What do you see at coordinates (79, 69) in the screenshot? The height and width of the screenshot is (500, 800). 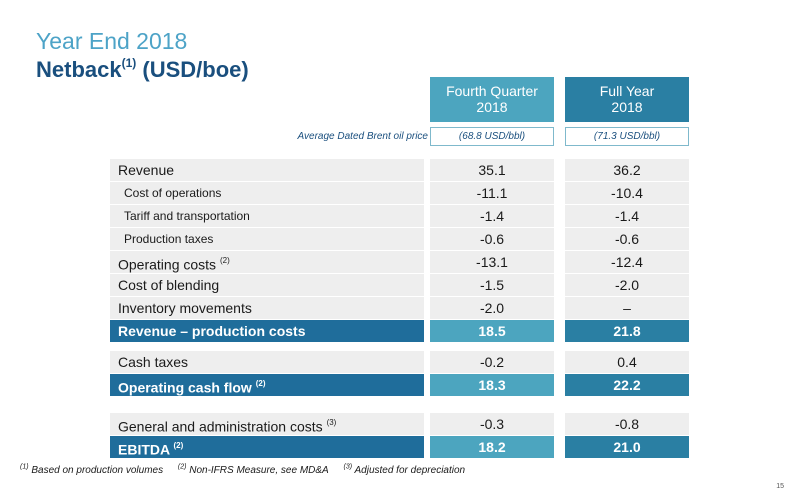 I see `title-netback-word: Netback` at bounding box center [79, 69].